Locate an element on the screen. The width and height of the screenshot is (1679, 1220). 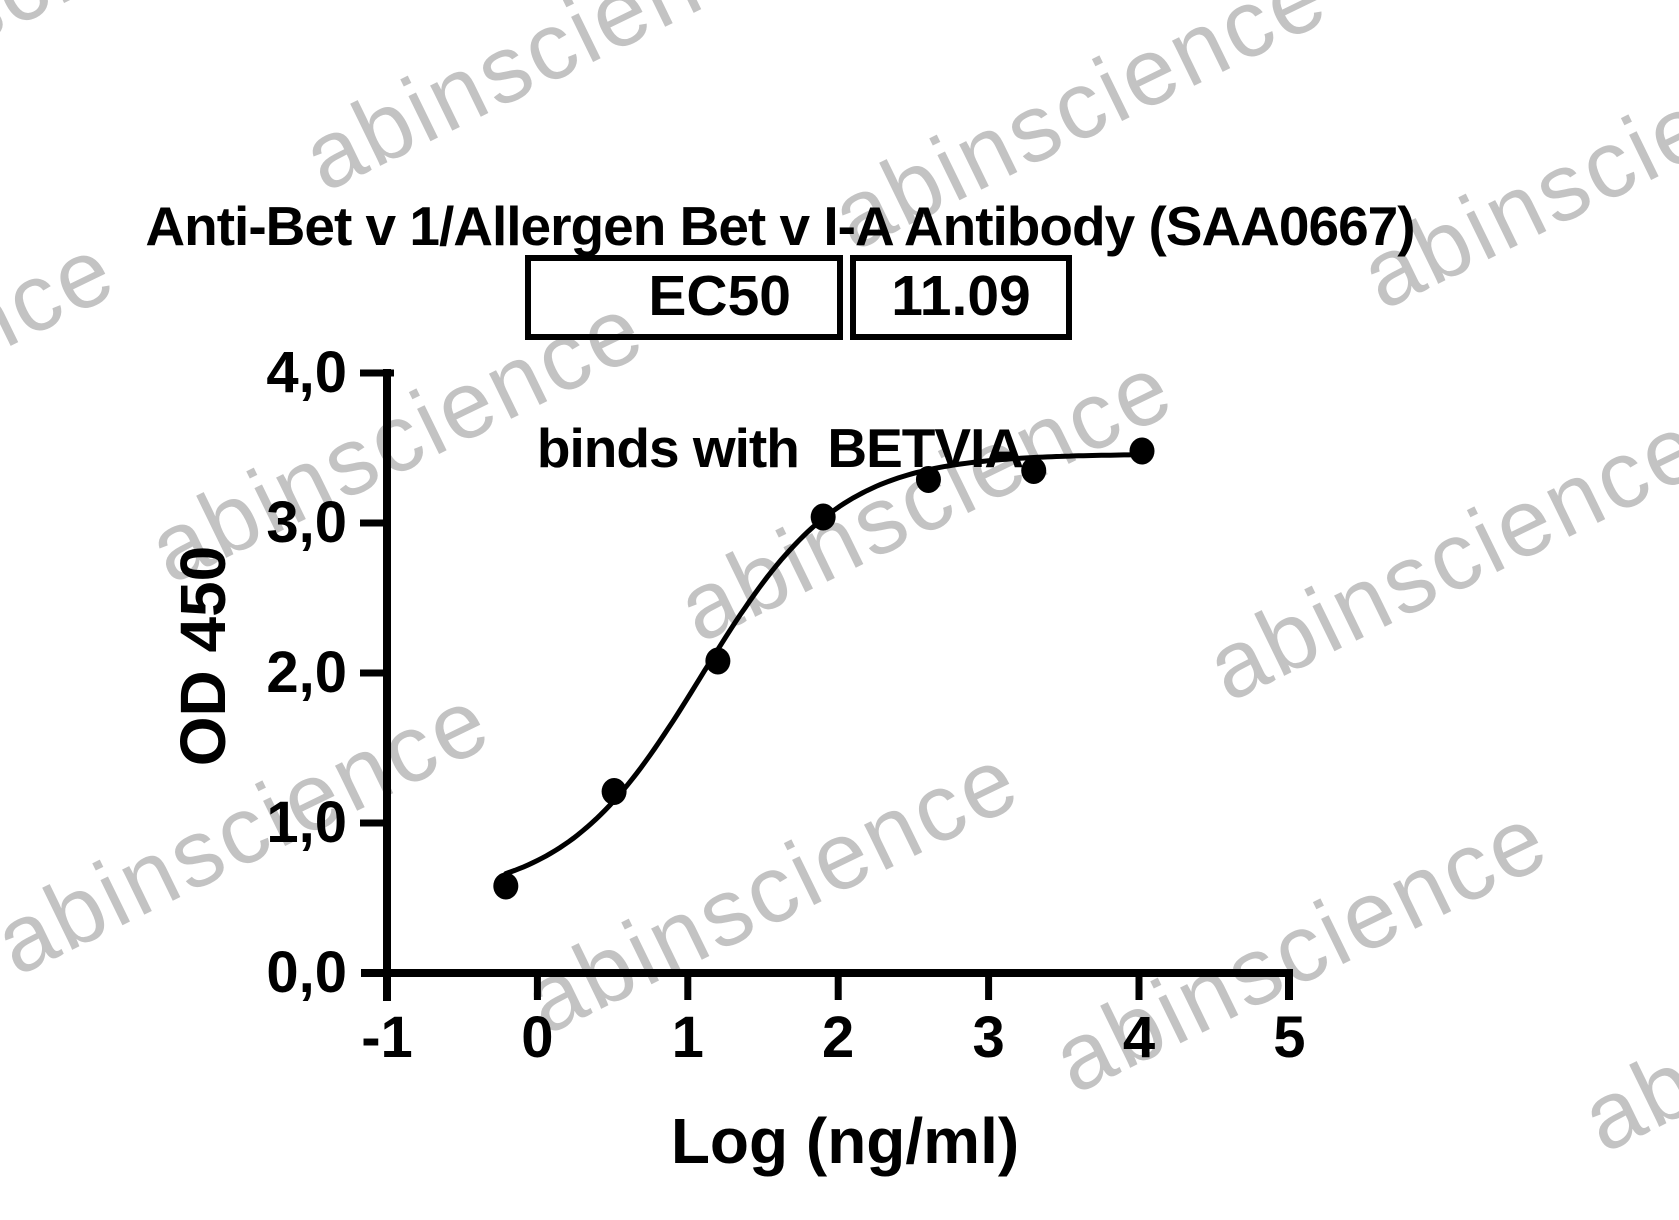
y-axis-line is located at coordinates (387, 685).